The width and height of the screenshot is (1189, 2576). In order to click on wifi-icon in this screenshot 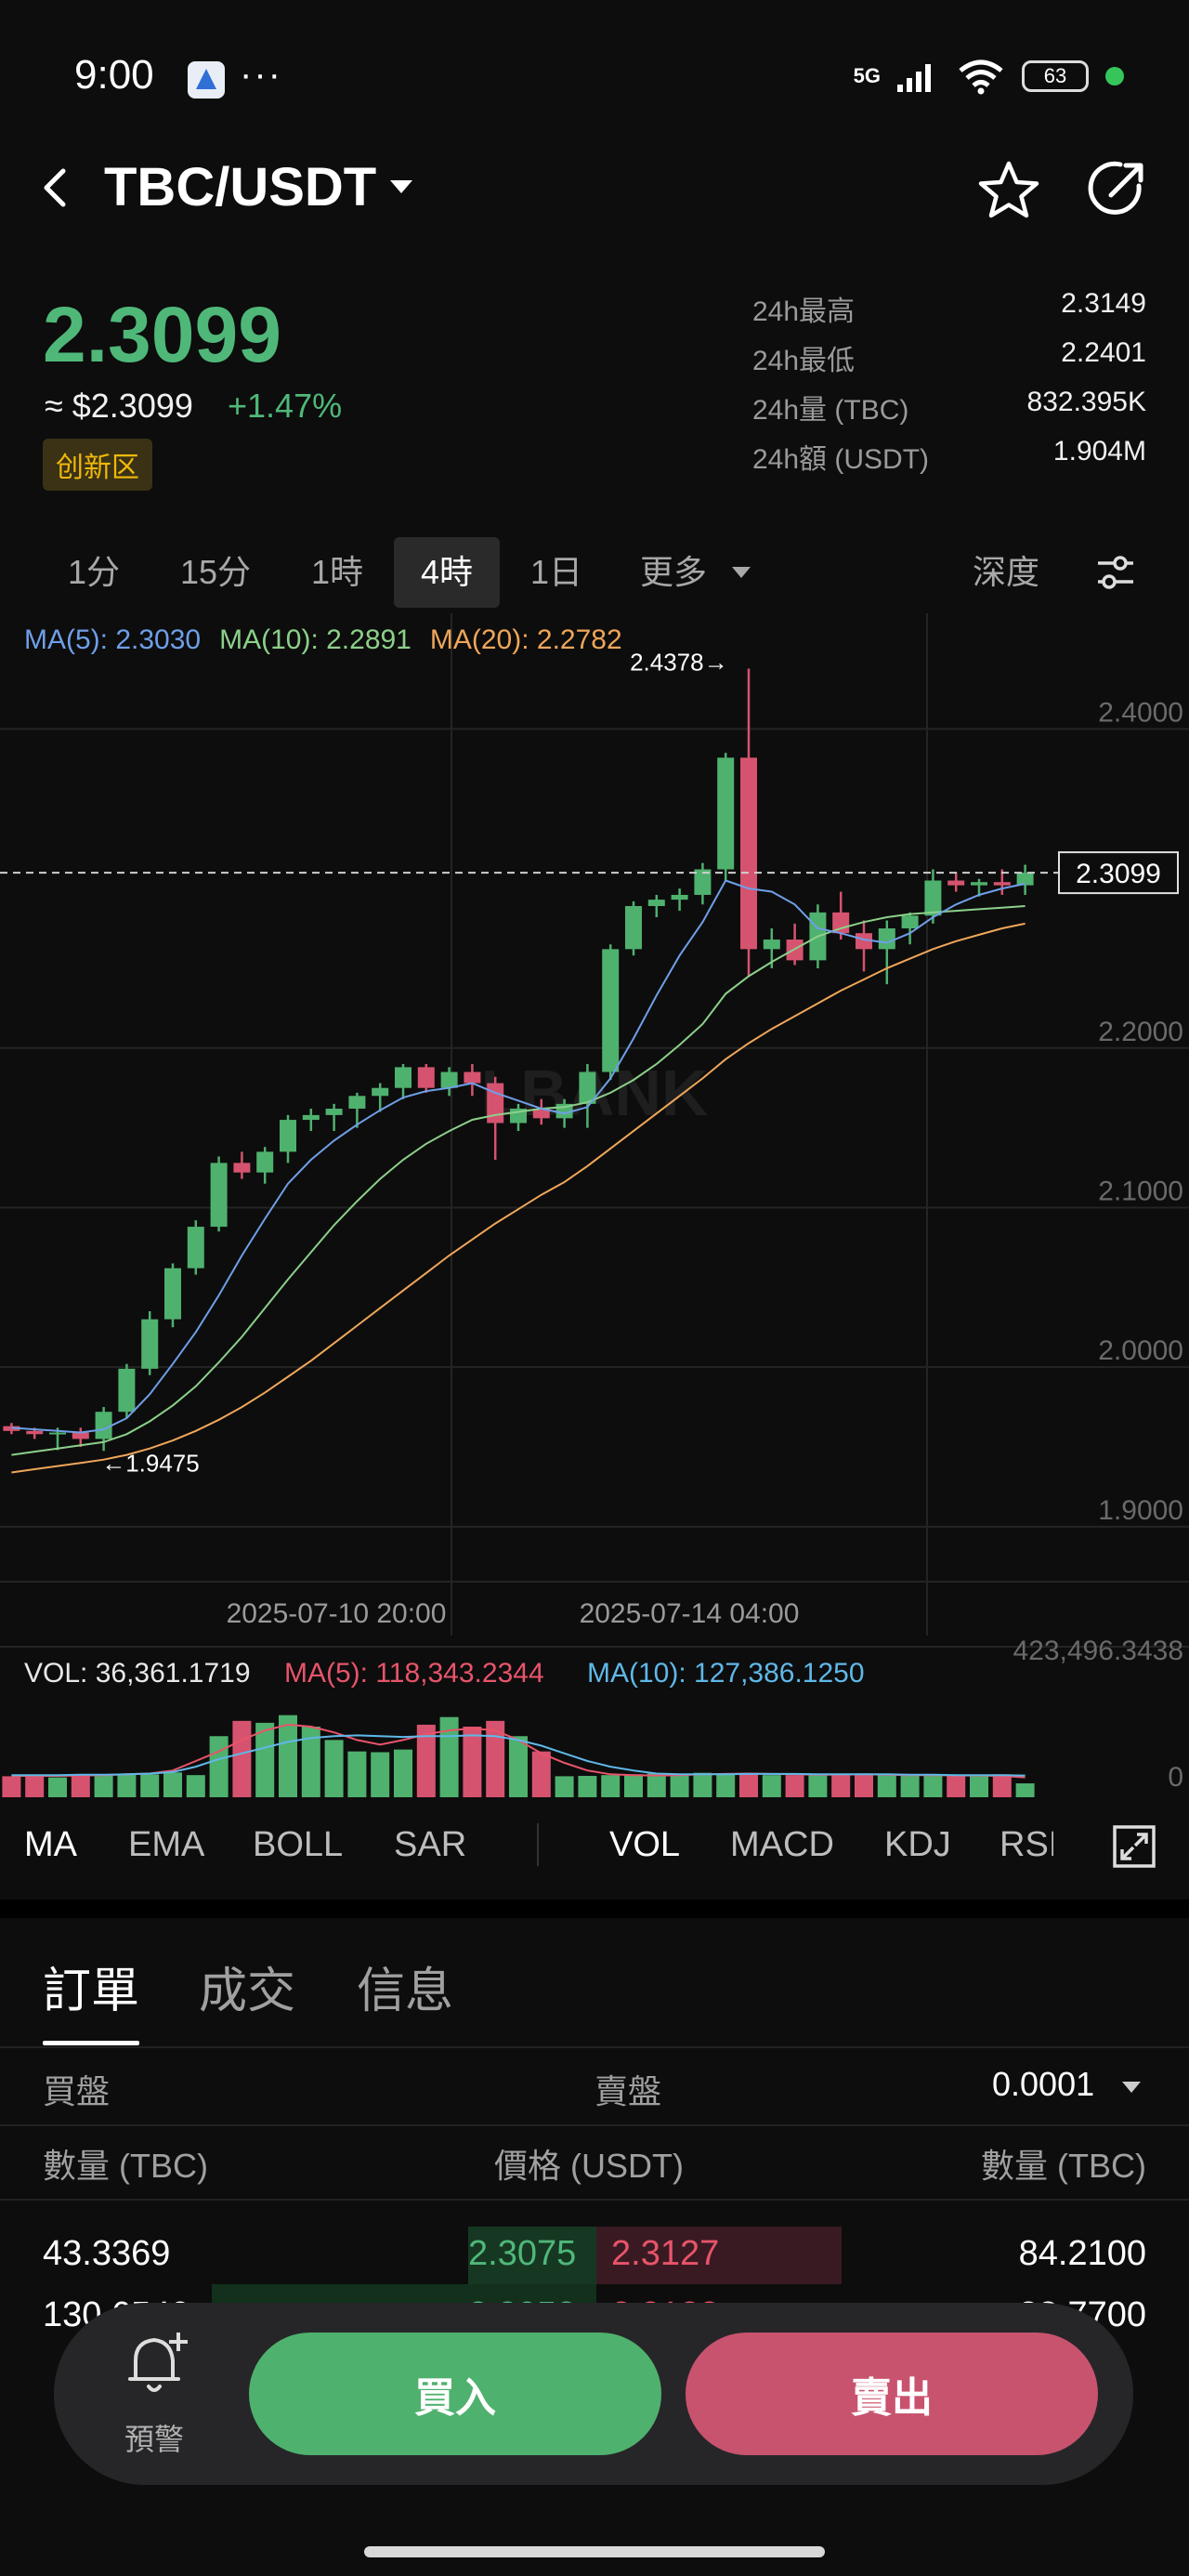, I will do `click(981, 77)`.